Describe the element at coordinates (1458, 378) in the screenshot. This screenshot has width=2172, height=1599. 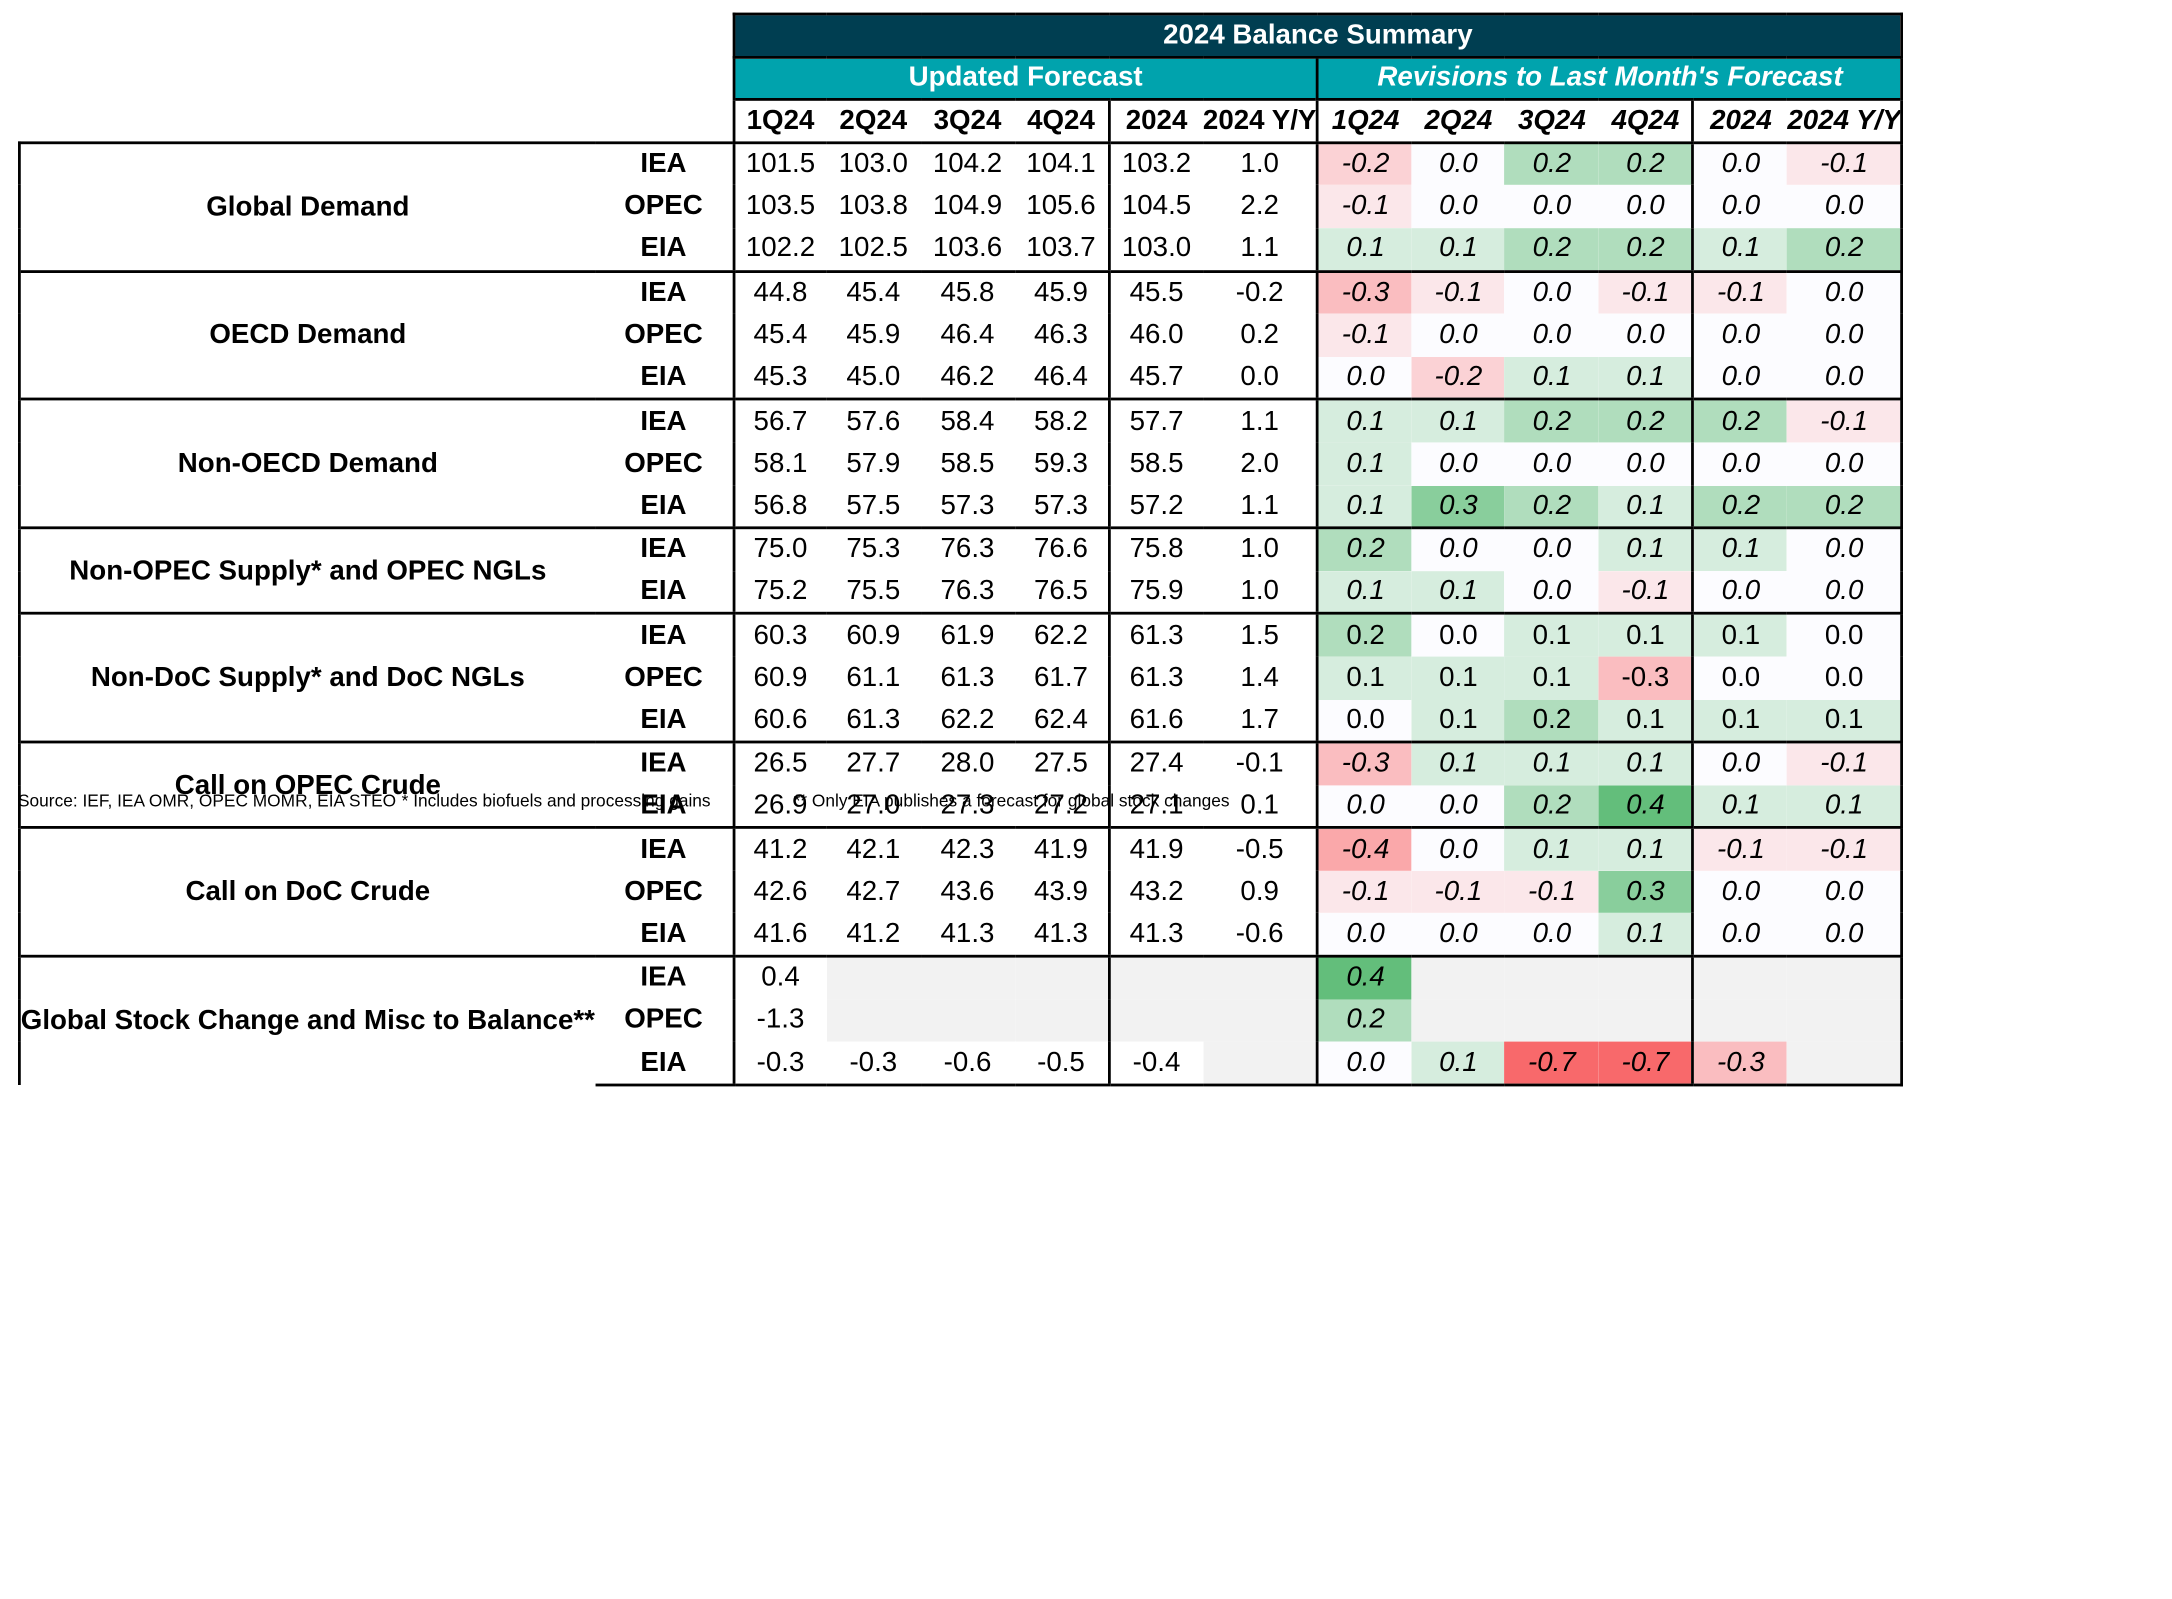
I see `revision-value: -0.2` at that location.